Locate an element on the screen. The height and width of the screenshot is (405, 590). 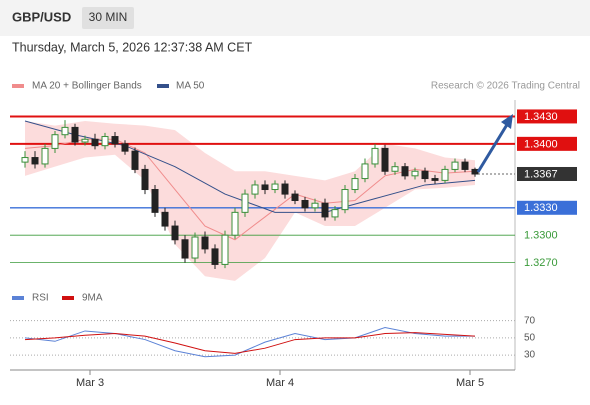
rsi-panel: 70 50 30 is located at coordinates (273, 338).